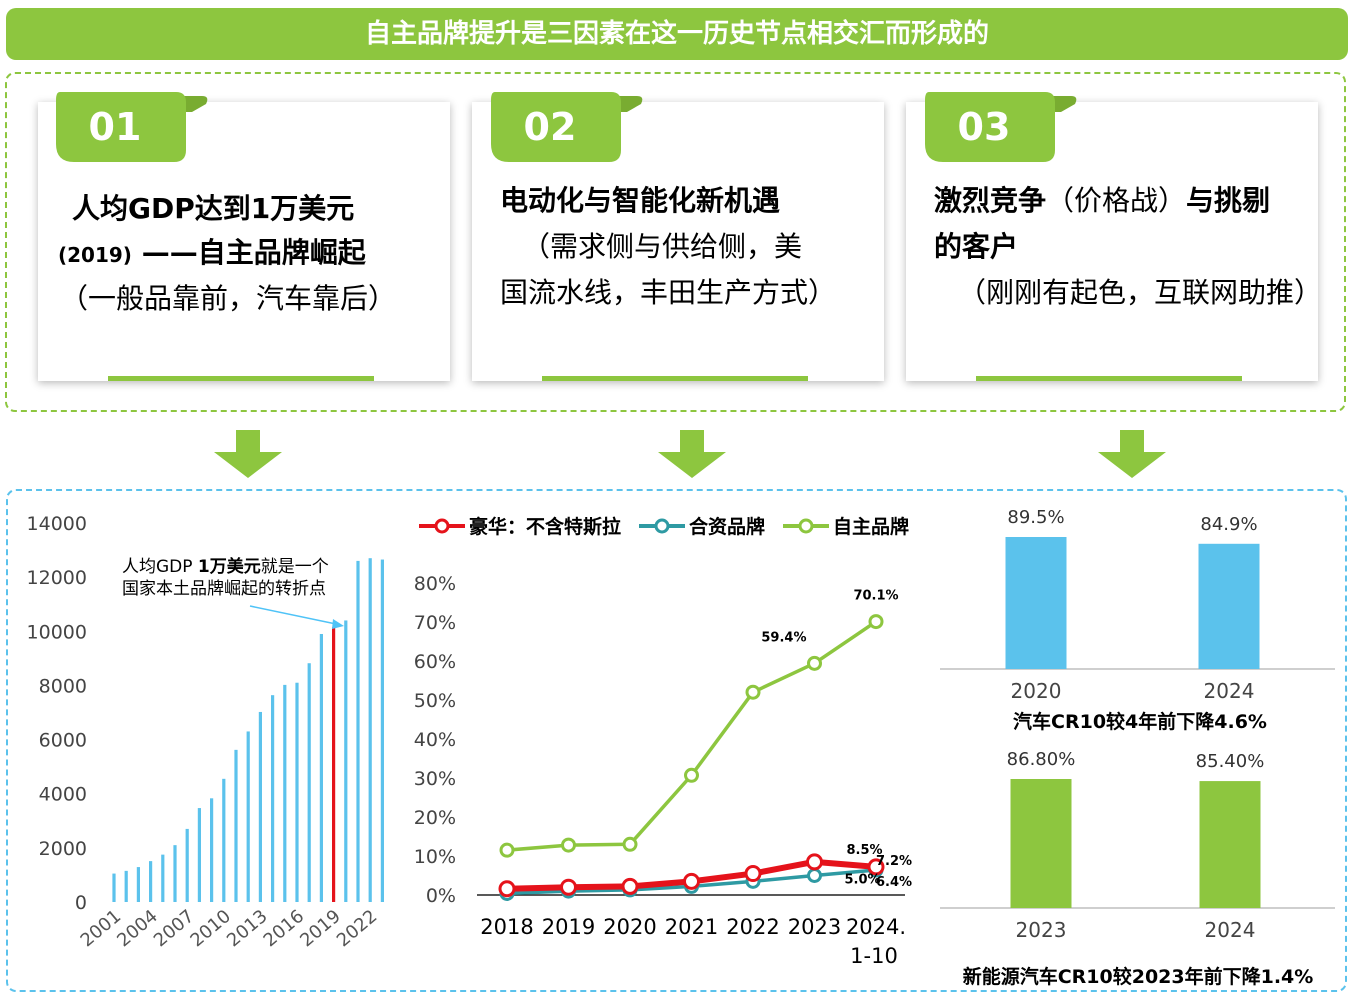 The height and width of the screenshot is (996, 1353). Describe the element at coordinates (210, 929) in the screenshot. I see `x-tick-label: 2010` at that location.